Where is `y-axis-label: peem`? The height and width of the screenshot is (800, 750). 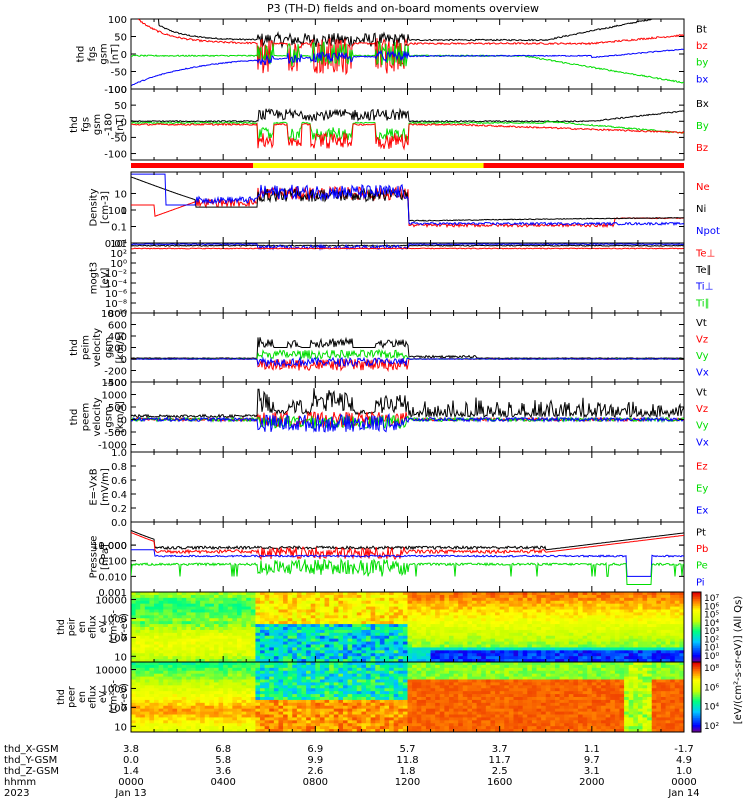
y-axis-label: peem is located at coordinates (86, 417).